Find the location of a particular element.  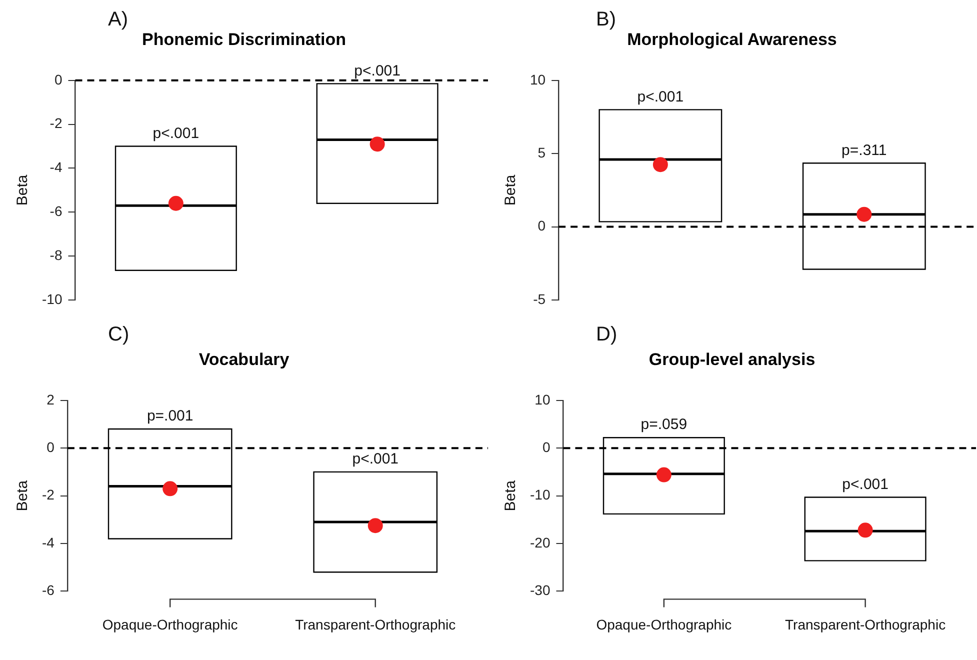

y-tick-label: 5 is located at coordinates (542, 152).